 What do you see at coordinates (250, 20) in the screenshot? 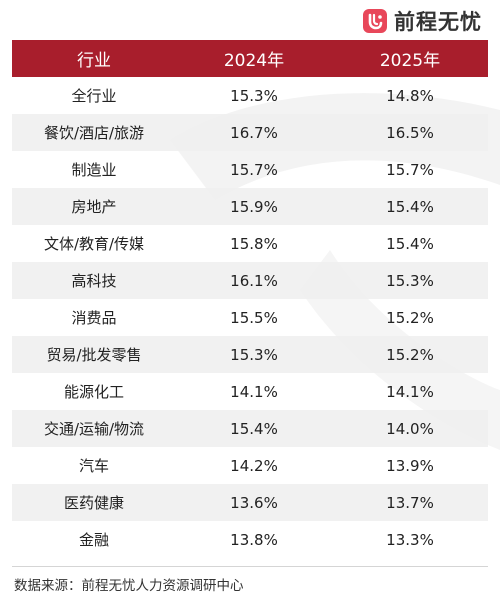
I see `header: 前程无忧` at bounding box center [250, 20].